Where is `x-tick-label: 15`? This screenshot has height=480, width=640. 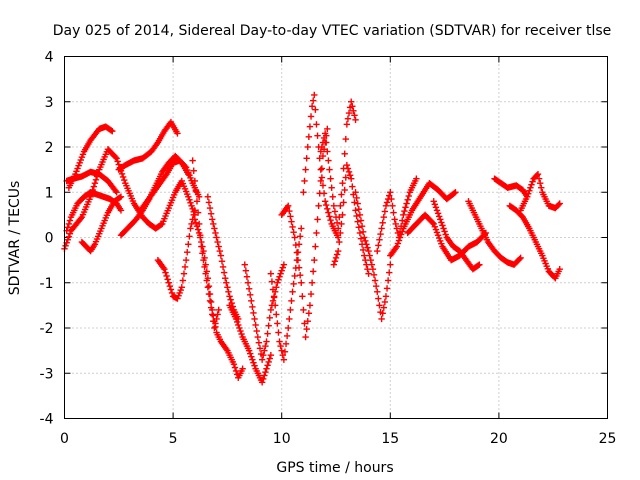
x-tick-label: 15 is located at coordinates (390, 439).